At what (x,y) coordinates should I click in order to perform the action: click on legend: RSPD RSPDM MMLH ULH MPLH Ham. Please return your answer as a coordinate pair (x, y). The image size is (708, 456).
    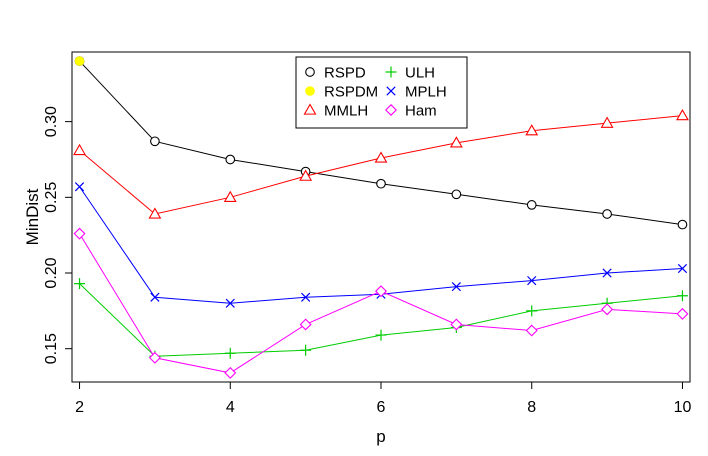
    Looking at the image, I should click on (381, 92).